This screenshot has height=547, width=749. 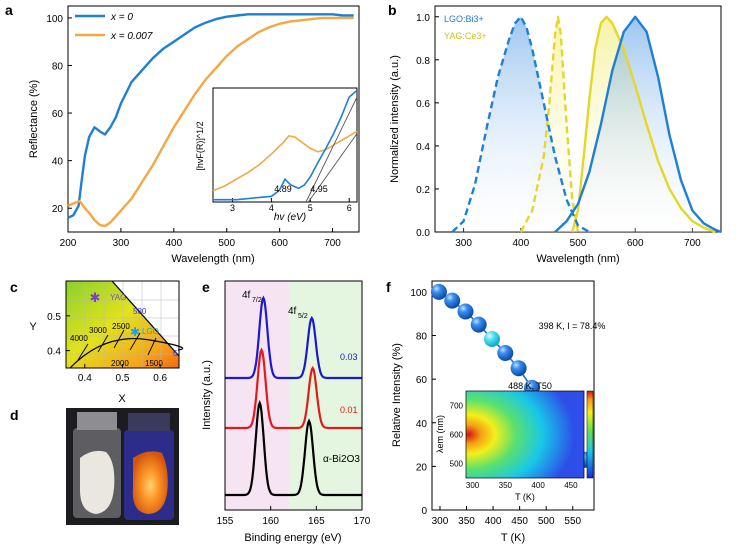 What do you see at coordinates (423, 61) in the screenshot?
I see `b-ytick-label: 0.8` at bounding box center [423, 61].